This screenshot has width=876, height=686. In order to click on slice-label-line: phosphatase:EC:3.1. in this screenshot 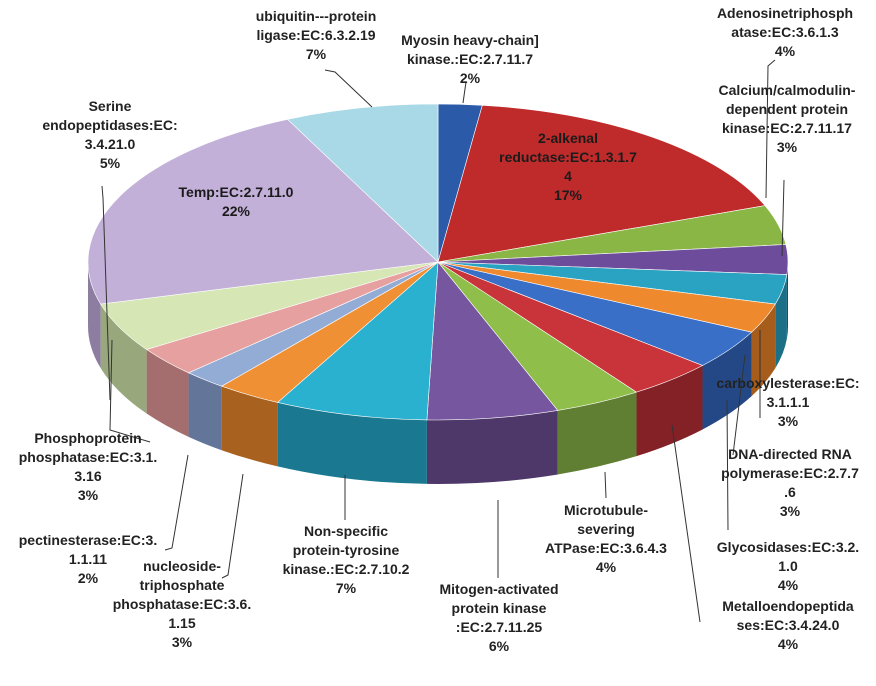, I will do `click(88, 457)`.